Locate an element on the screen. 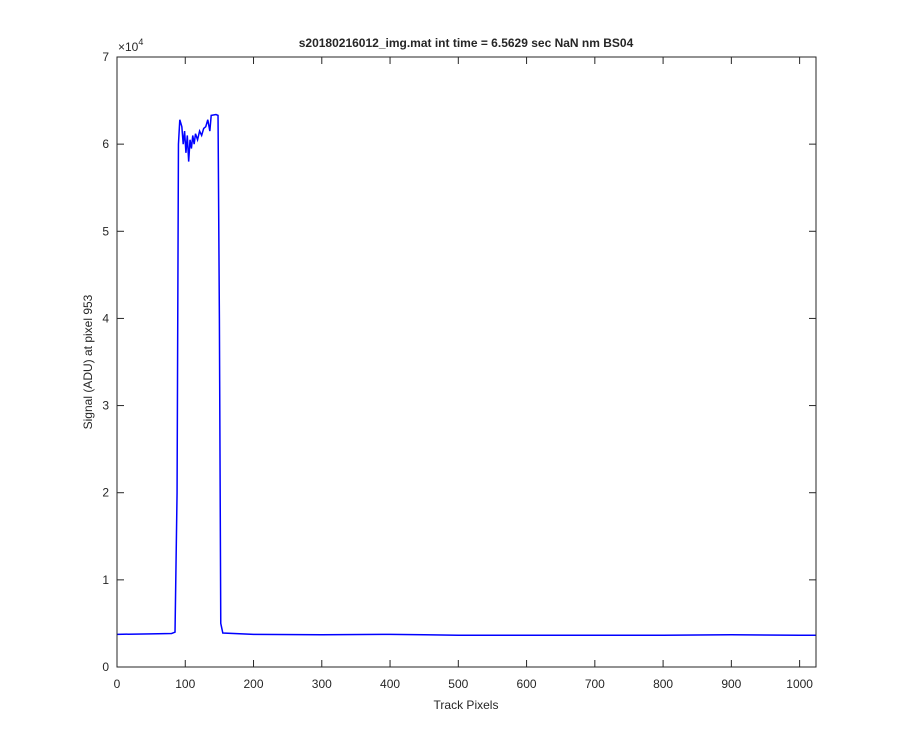 This screenshot has width=900, height=750. y-multiplier-exponent: 4 is located at coordinates (140, 42).